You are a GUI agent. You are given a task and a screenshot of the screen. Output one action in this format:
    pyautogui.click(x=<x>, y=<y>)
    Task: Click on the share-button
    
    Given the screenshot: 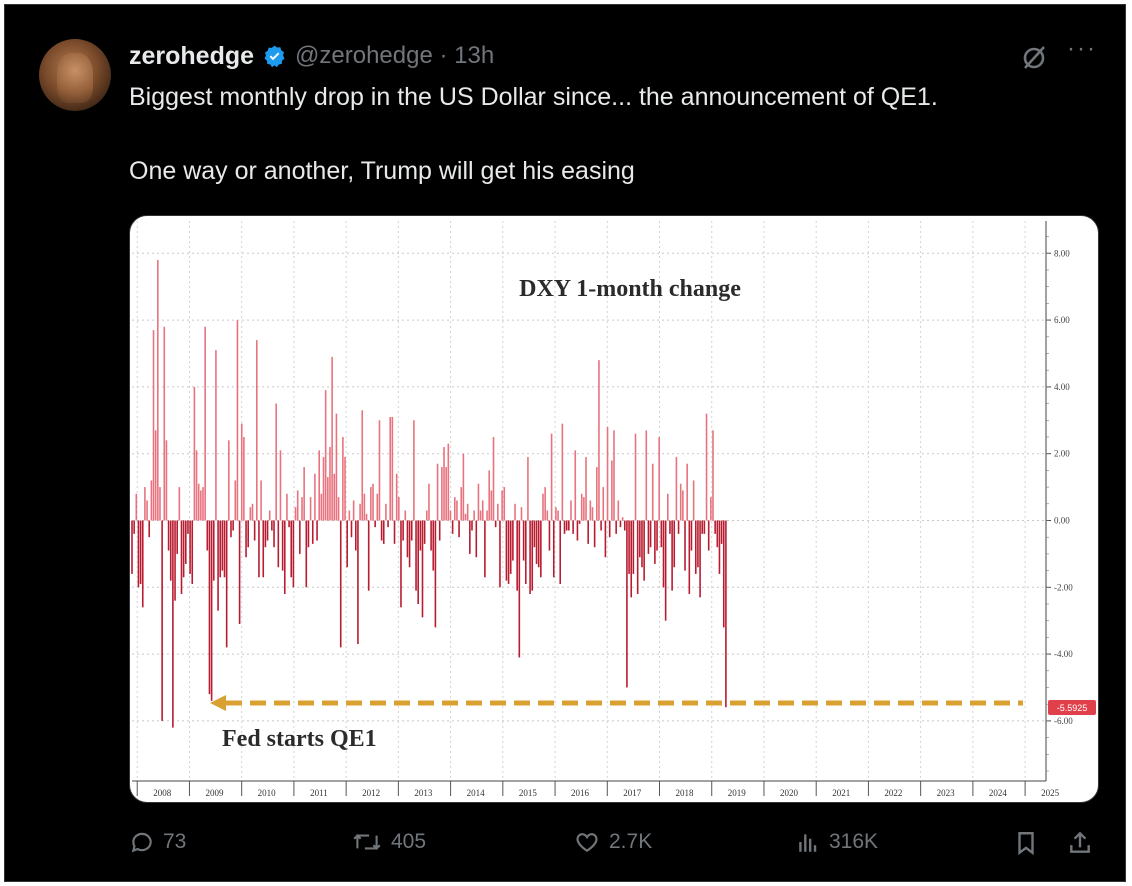 What is the action you would take?
    pyautogui.click(x=1084, y=843)
    